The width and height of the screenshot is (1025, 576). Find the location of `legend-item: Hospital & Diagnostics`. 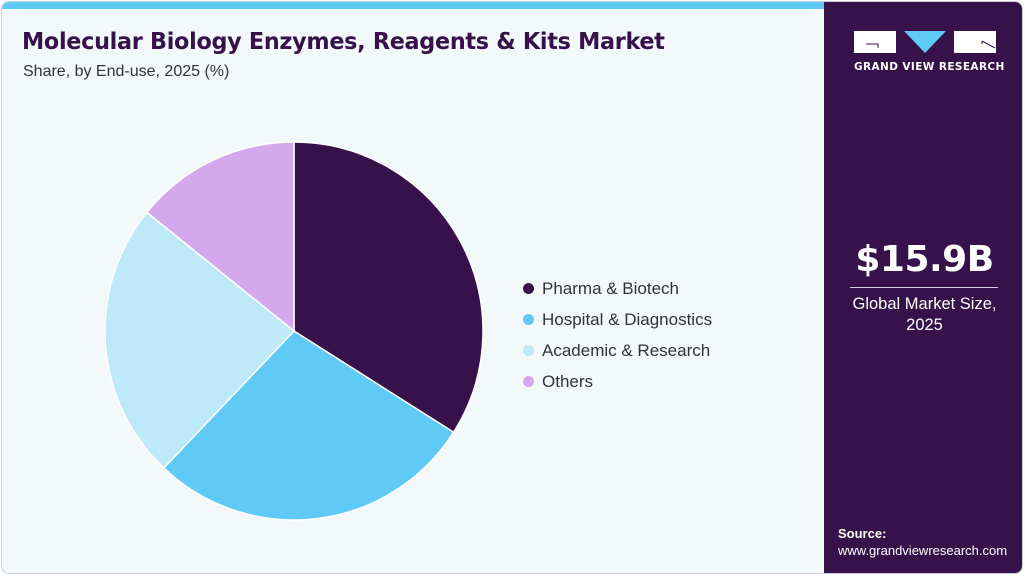

legend-item: Hospital & Diagnostics is located at coordinates (617, 319).